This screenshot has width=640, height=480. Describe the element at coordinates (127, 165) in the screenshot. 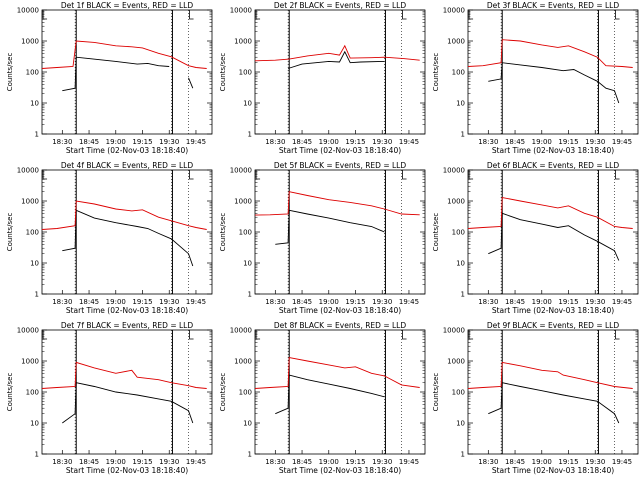

I see `panel-title: Det 4f BLACK = Events, RED = LLD` at that location.